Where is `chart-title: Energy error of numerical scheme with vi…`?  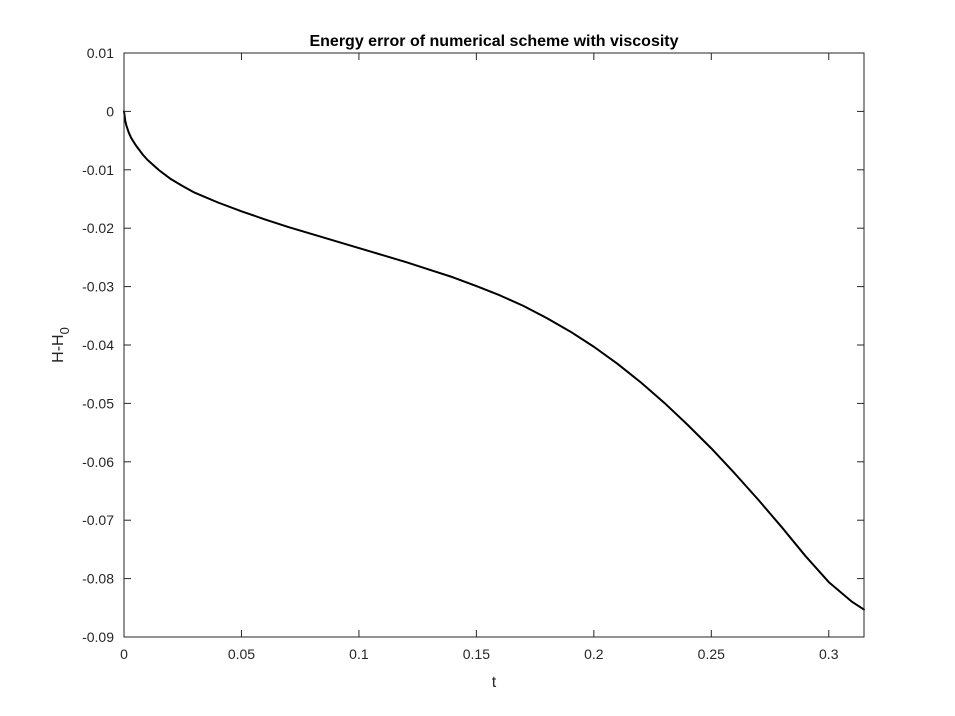
chart-title: Energy error of numerical scheme with vi… is located at coordinates (493, 41).